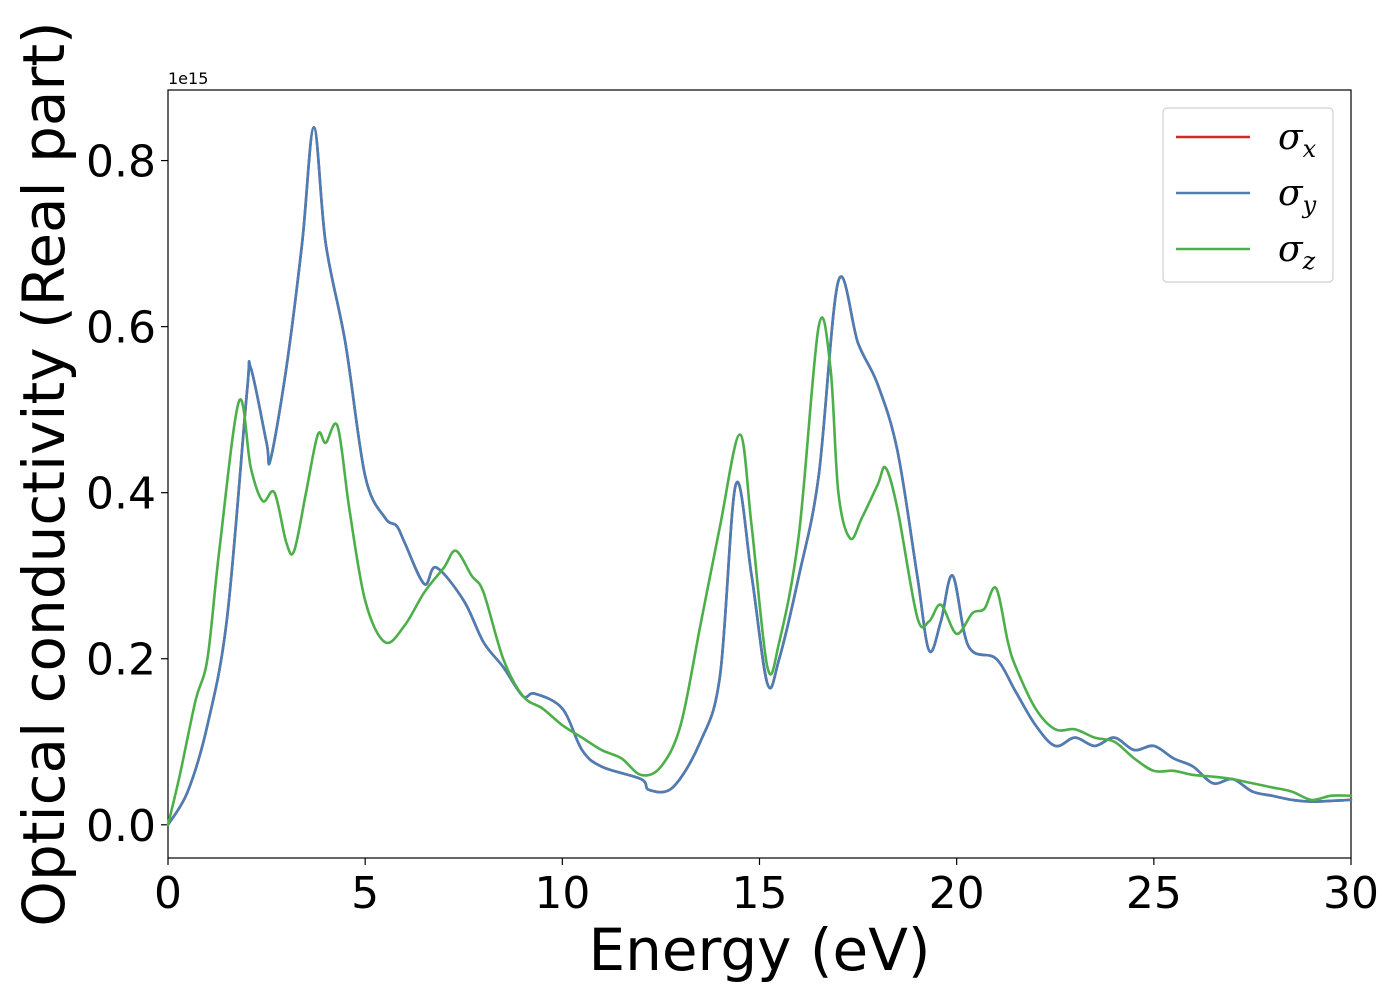  What do you see at coordinates (1310, 149) in the screenshot?
I see `legend-label-subscript: x` at bounding box center [1310, 149].